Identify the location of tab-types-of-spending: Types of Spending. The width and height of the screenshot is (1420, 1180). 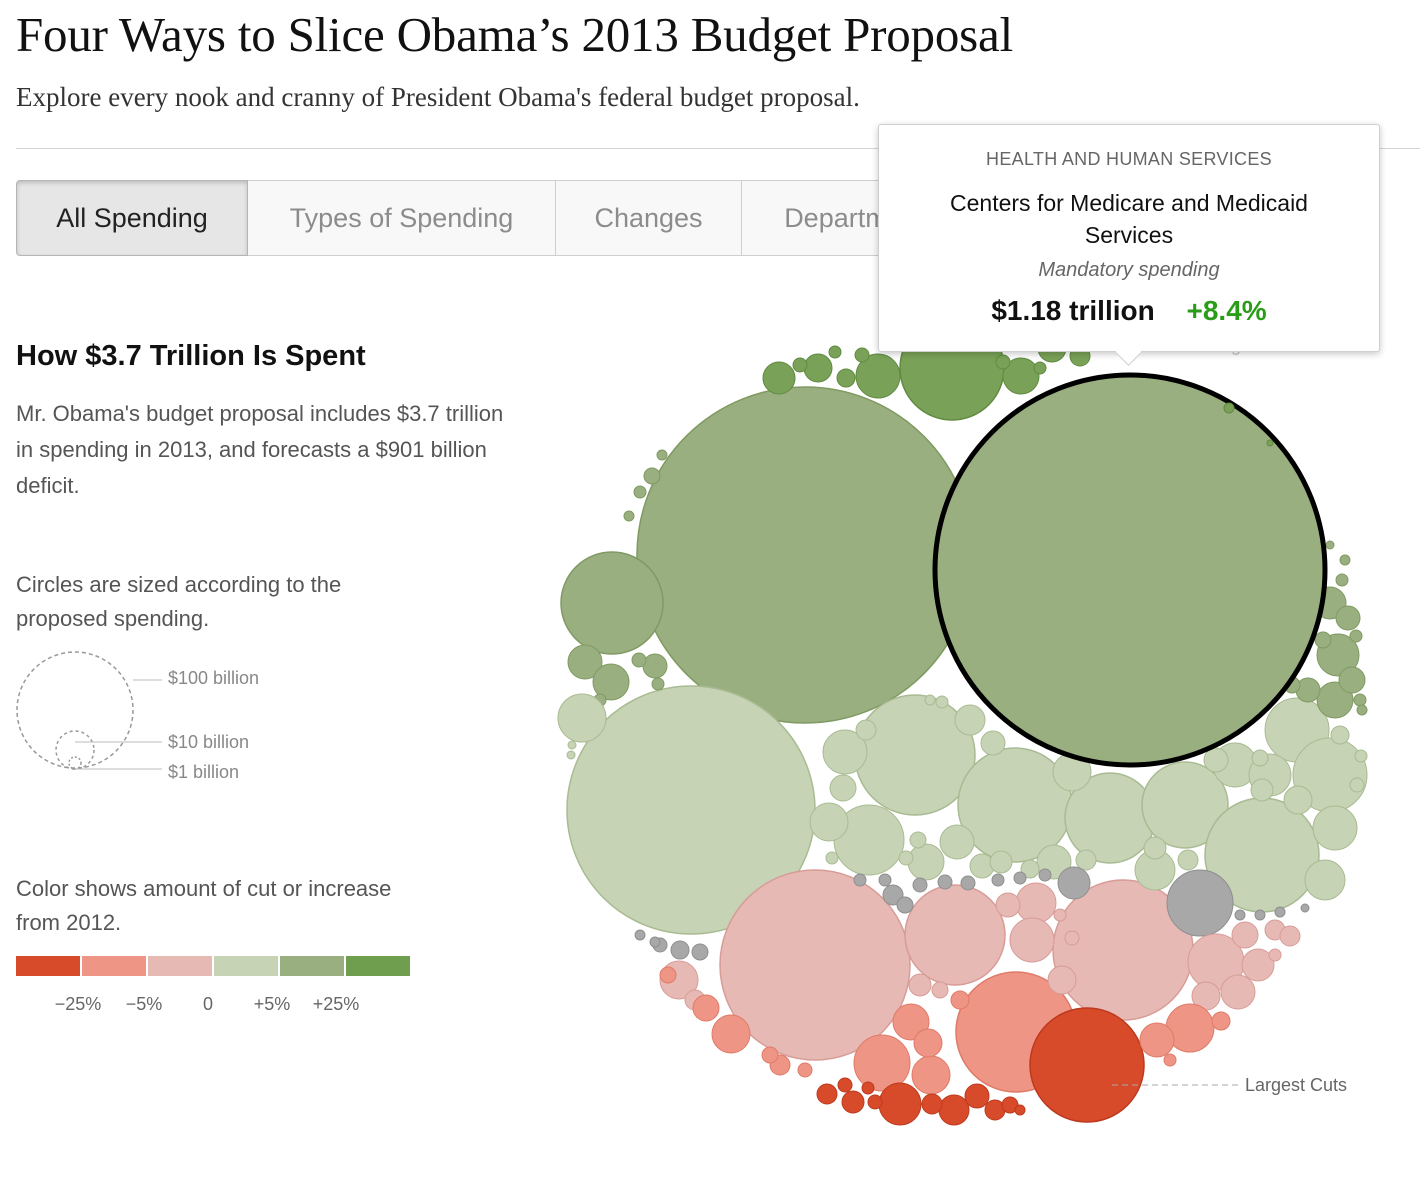
(402, 218).